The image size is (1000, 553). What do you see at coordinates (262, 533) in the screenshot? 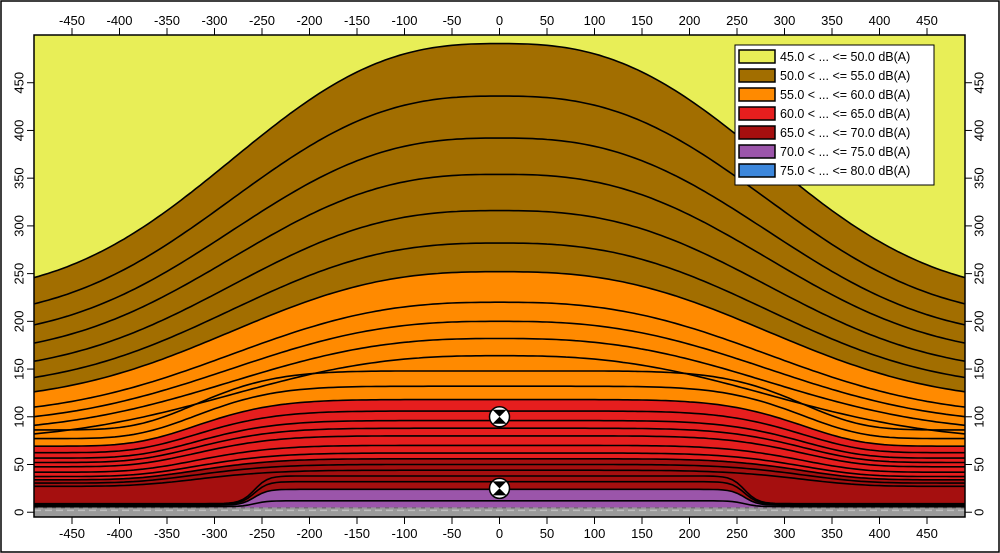
I see `x-tick-label-bottom: -250` at bounding box center [262, 533].